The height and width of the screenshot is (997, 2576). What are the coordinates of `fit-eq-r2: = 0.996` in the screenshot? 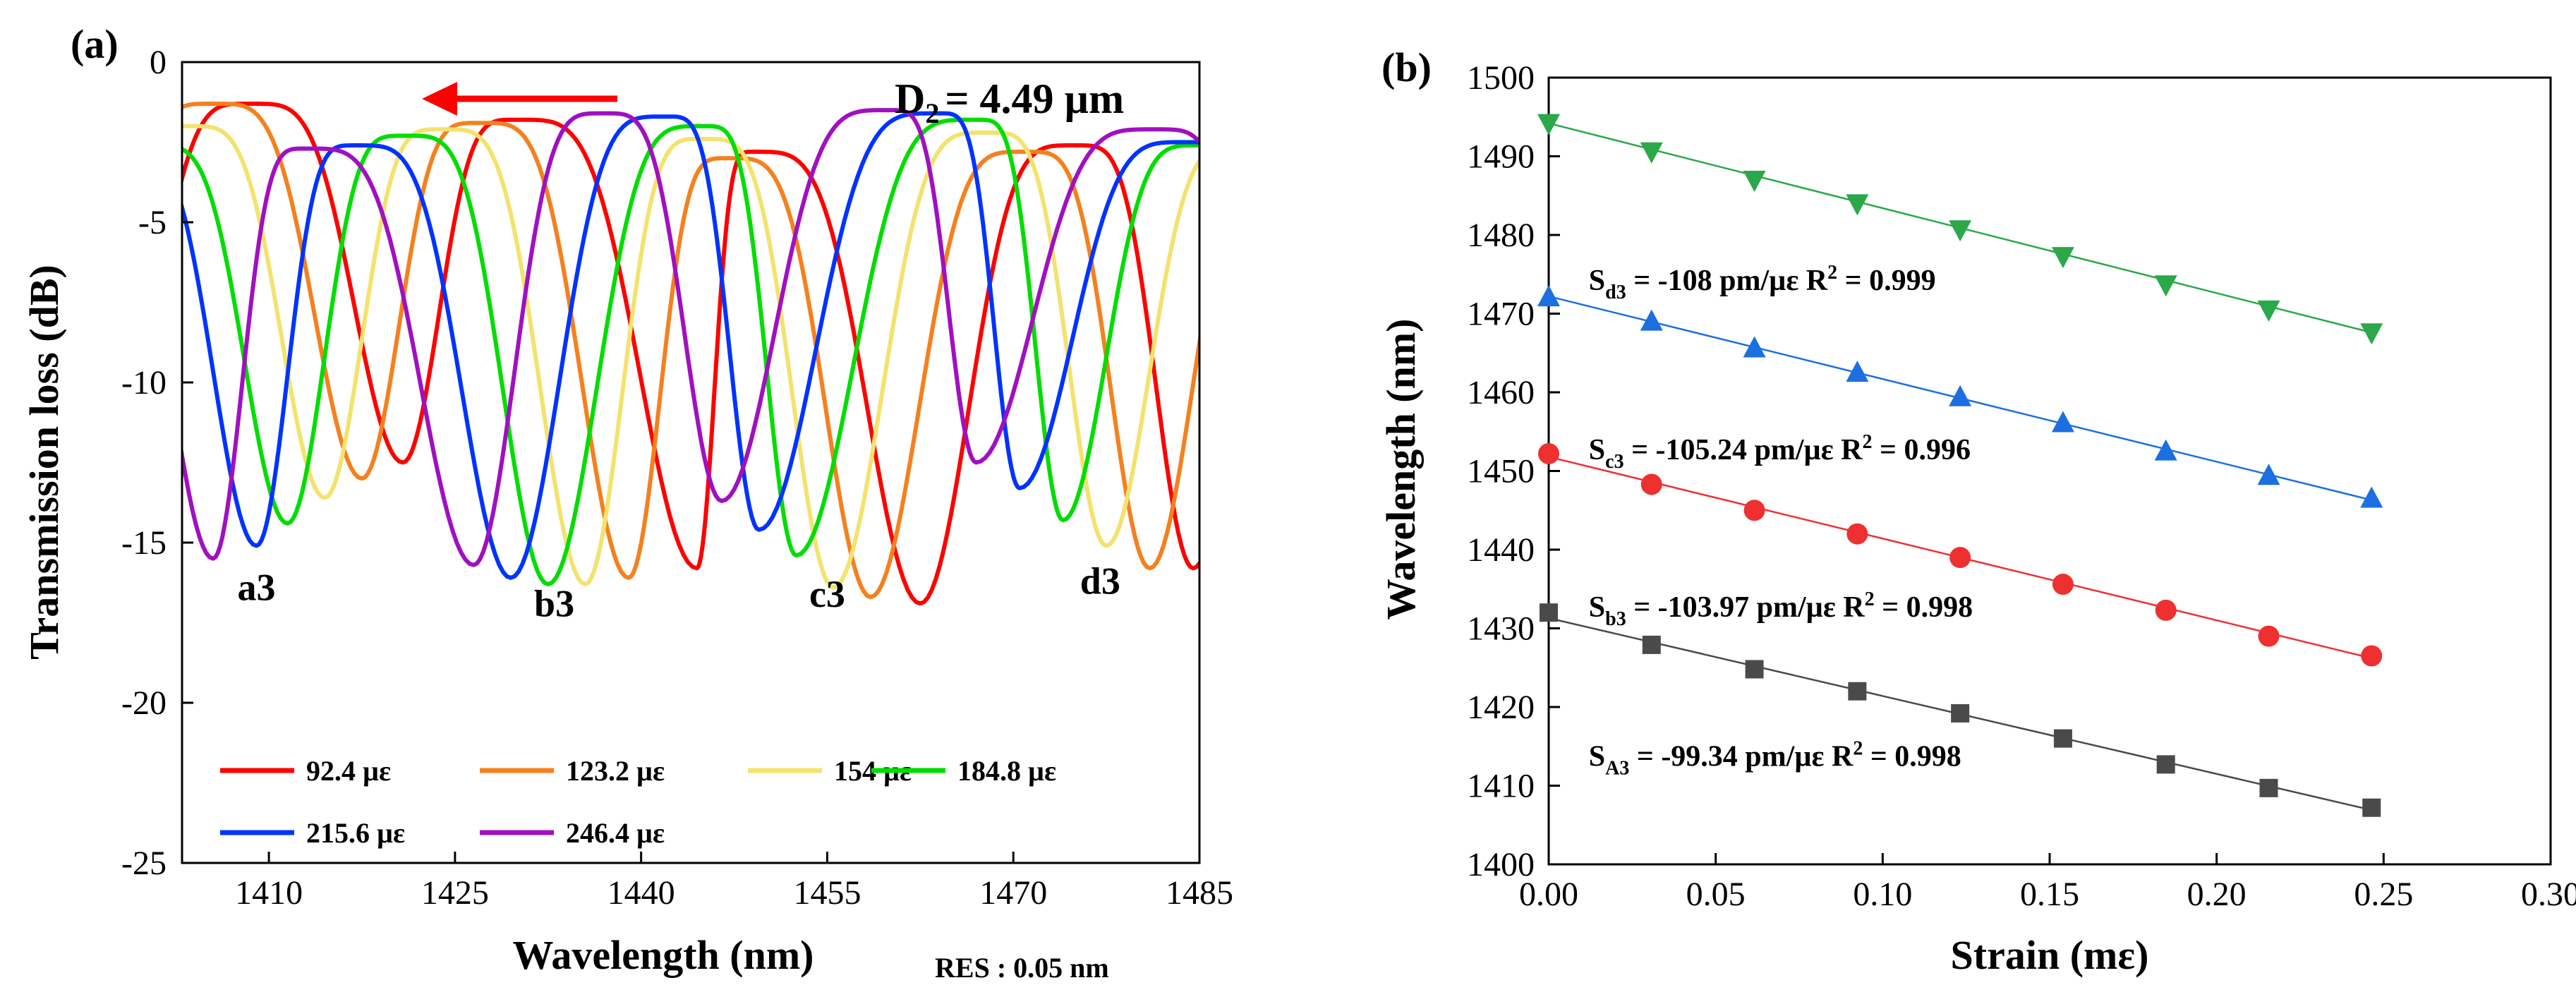 It's located at (1922, 450).